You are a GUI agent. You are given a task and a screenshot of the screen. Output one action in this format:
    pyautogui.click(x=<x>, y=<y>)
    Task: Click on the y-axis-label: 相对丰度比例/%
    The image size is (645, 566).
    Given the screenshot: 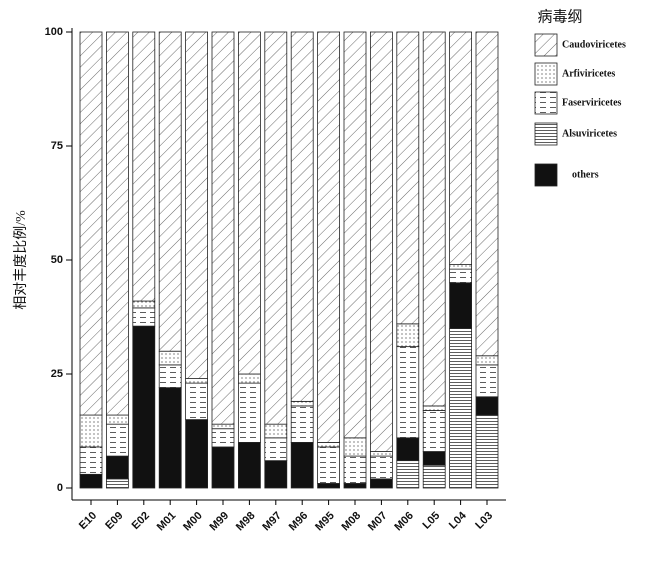 What is the action you would take?
    pyautogui.click(x=21, y=260)
    